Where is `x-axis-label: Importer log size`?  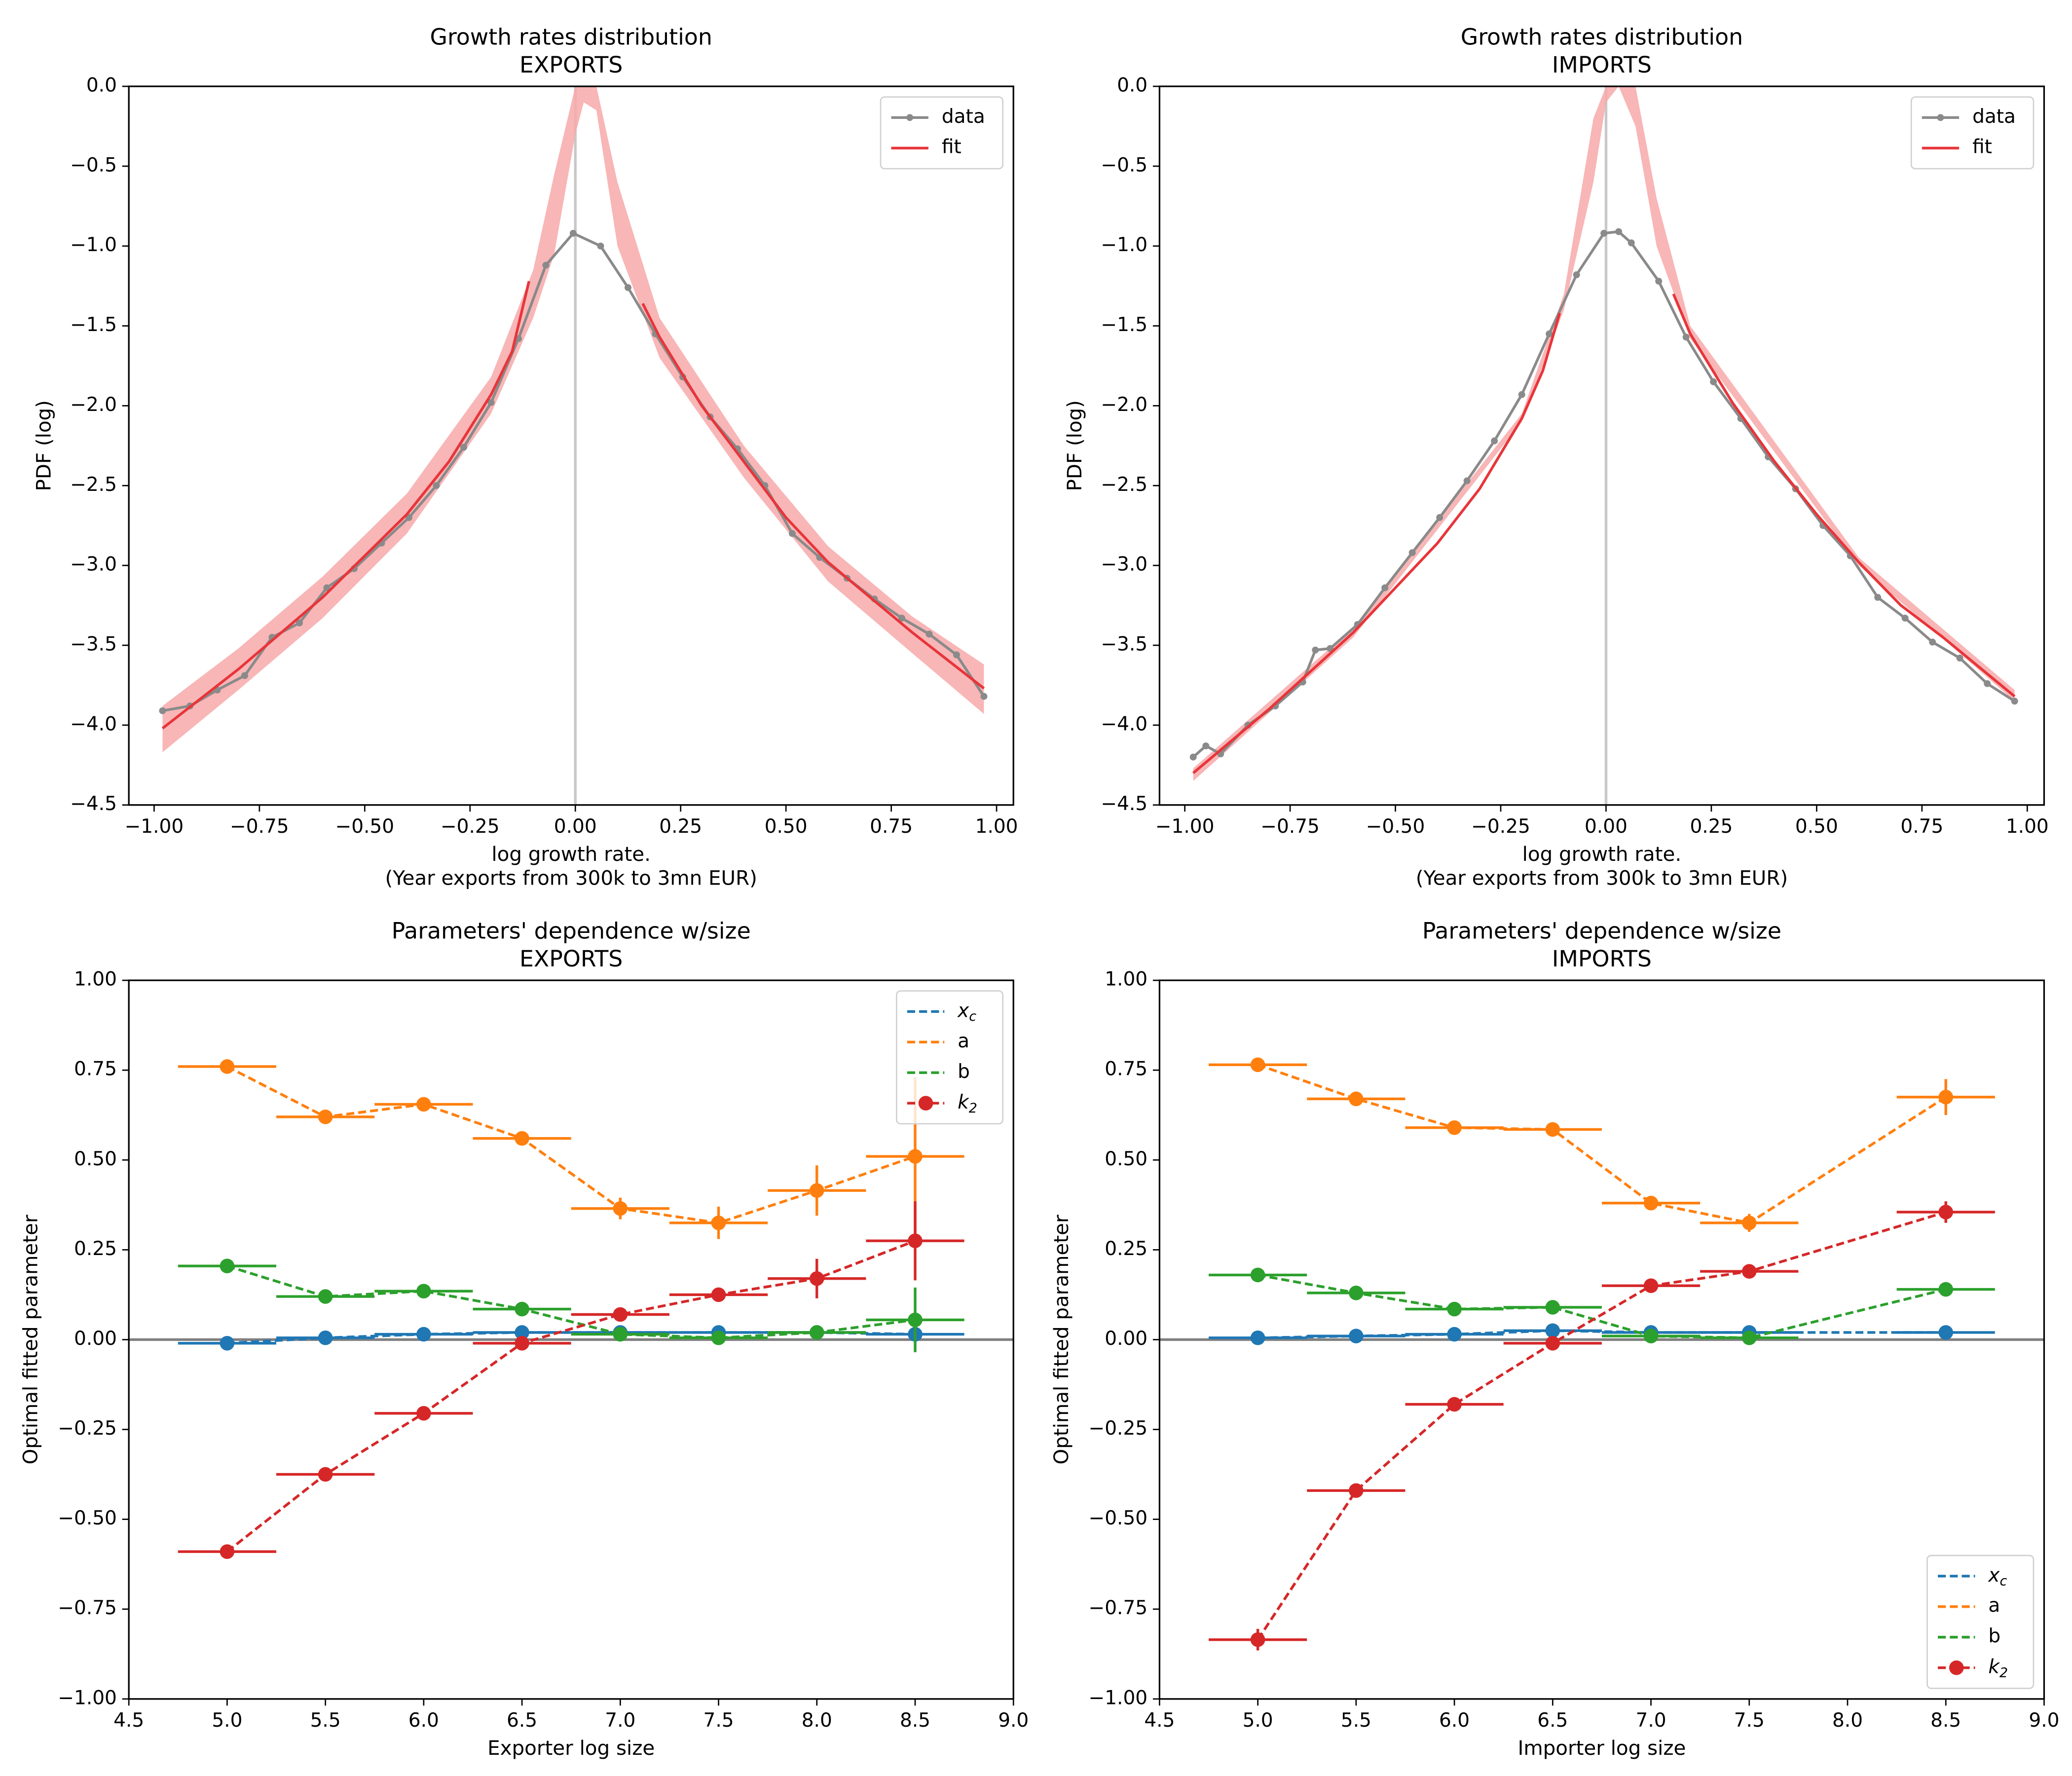
x-axis-label: Importer log size is located at coordinates (1602, 1749).